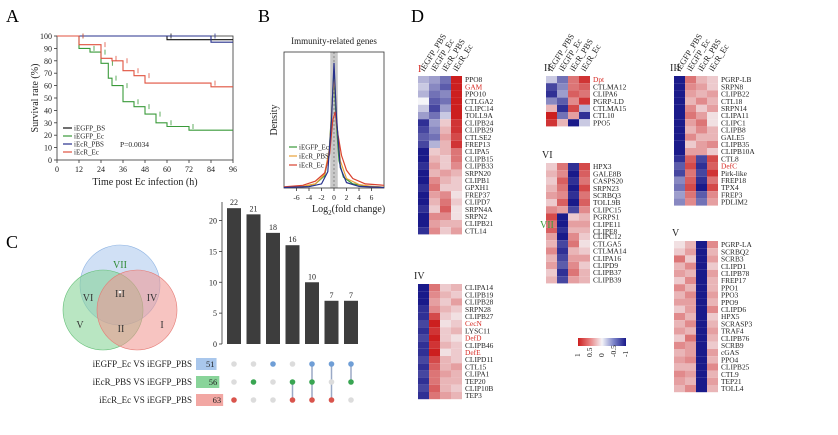  Describe the element at coordinates (730, 302) in the screenshot. I see `gene-label: PPO9` at that location.